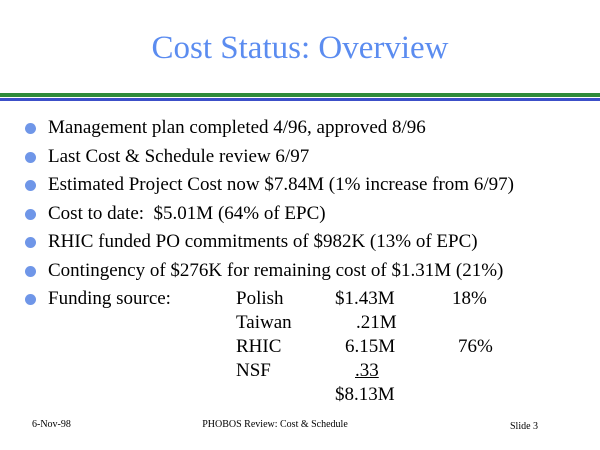 The width and height of the screenshot is (600, 450). What do you see at coordinates (264, 322) in the screenshot?
I see `fund-name: Taiwan` at bounding box center [264, 322].